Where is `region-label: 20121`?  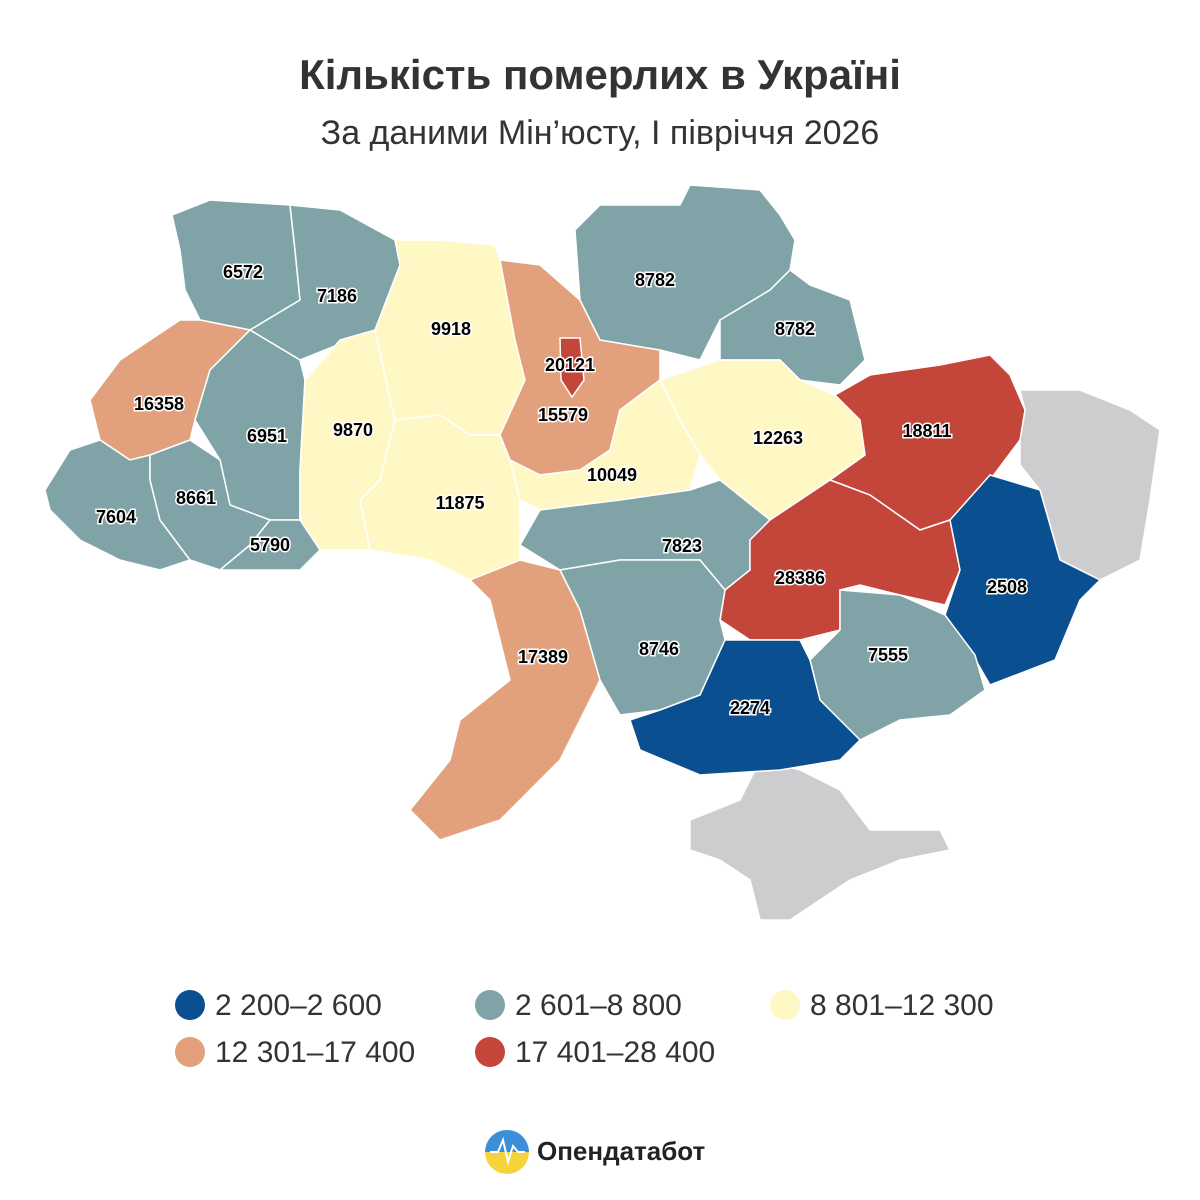
region-label: 20121 is located at coordinates (570, 365).